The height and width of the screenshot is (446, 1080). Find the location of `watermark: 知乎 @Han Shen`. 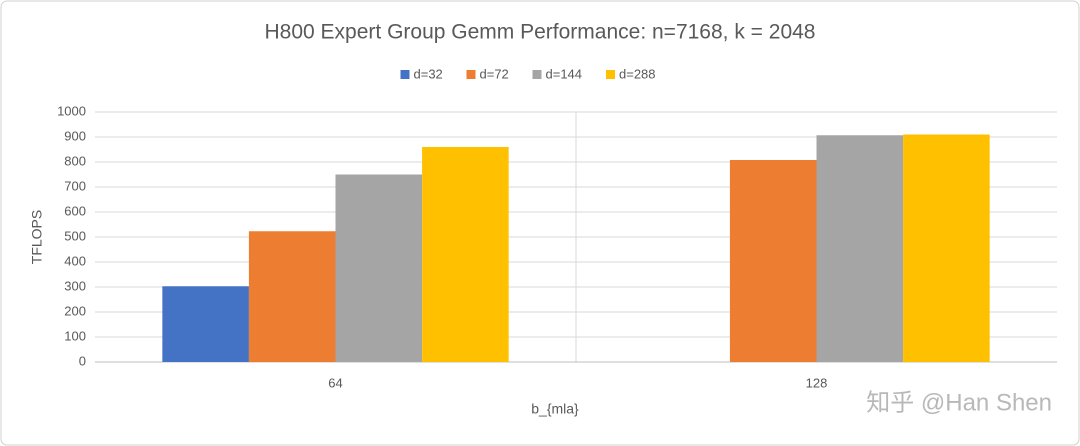

watermark: 知乎 @Han Shen is located at coordinates (959, 402).